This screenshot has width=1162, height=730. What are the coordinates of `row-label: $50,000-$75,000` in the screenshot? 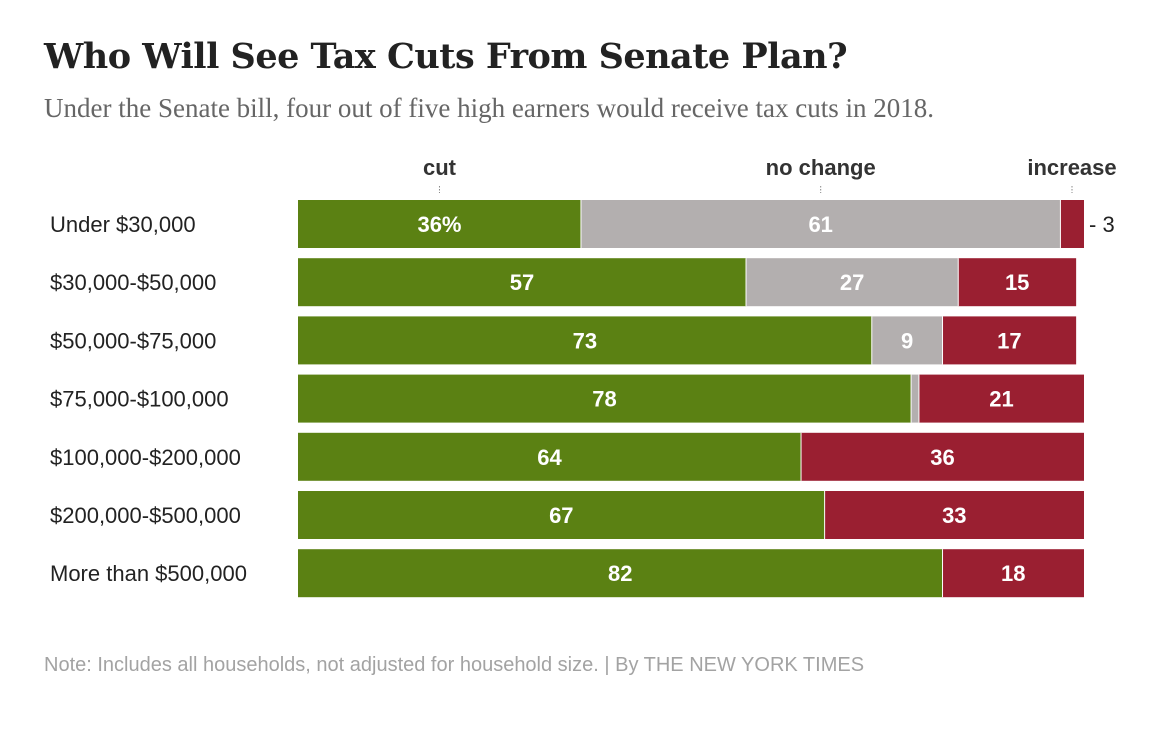 It's located at (133, 340).